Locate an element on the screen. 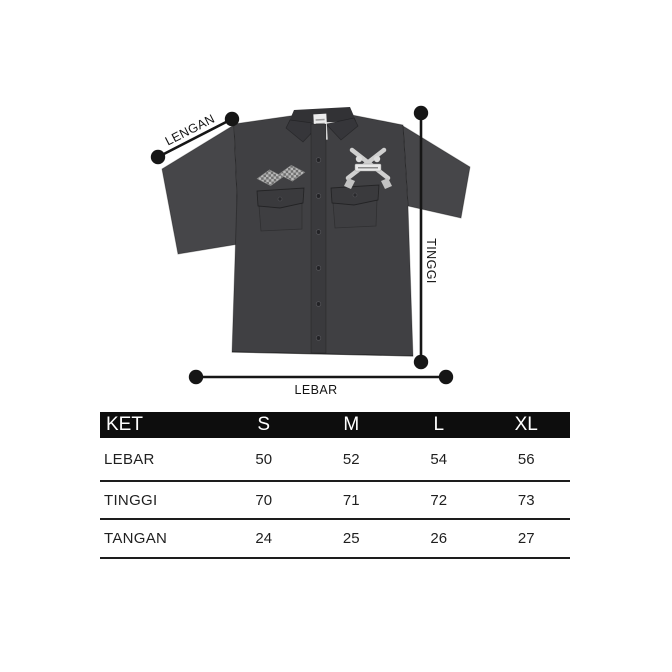 Image resolution: width=672 pixels, height=672 pixels. height-measure-label: TINGGI is located at coordinates (431, 261).